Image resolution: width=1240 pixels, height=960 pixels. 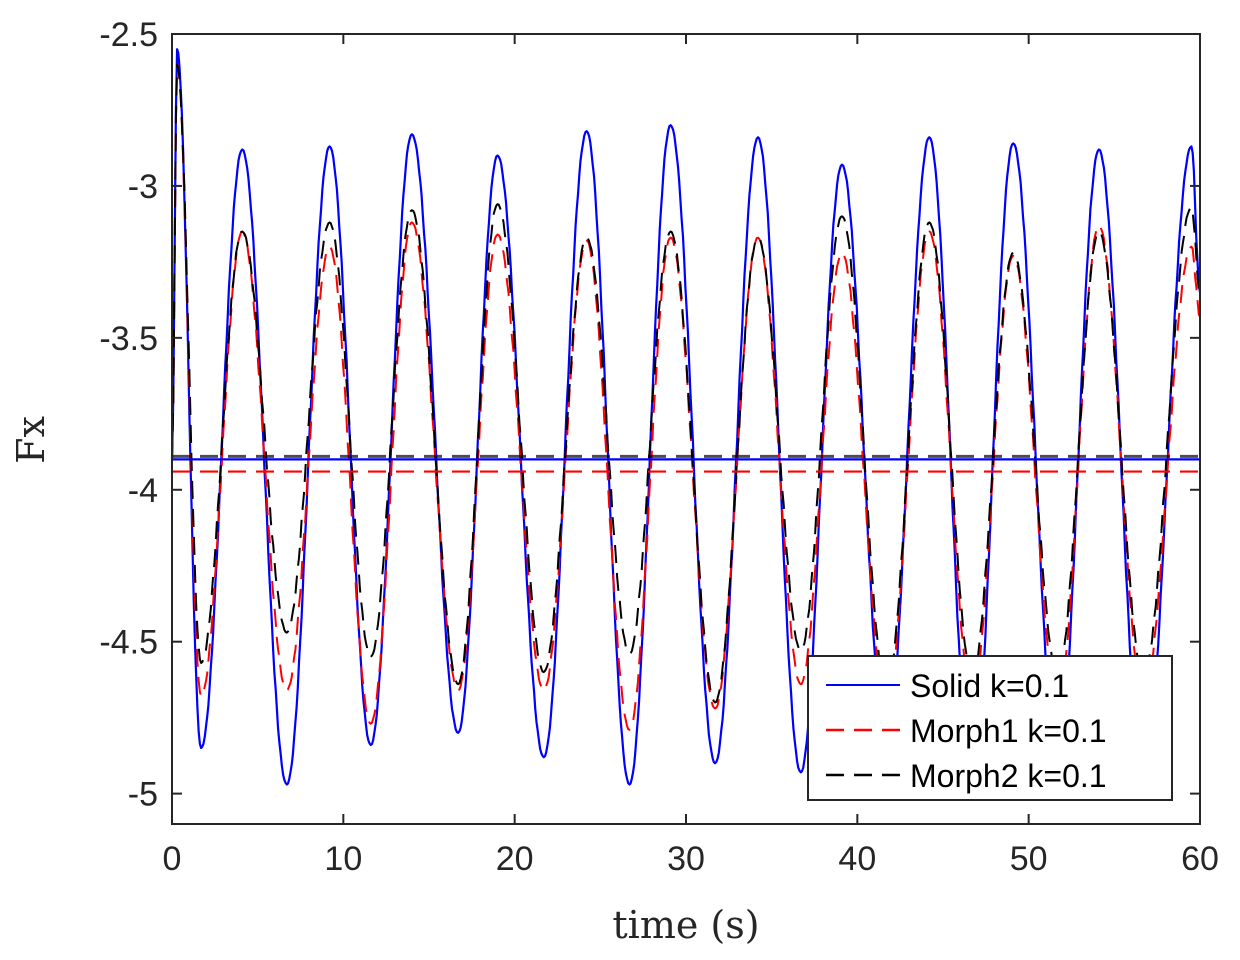 I want to click on x-axis-label: time (s), so click(x=685, y=925).